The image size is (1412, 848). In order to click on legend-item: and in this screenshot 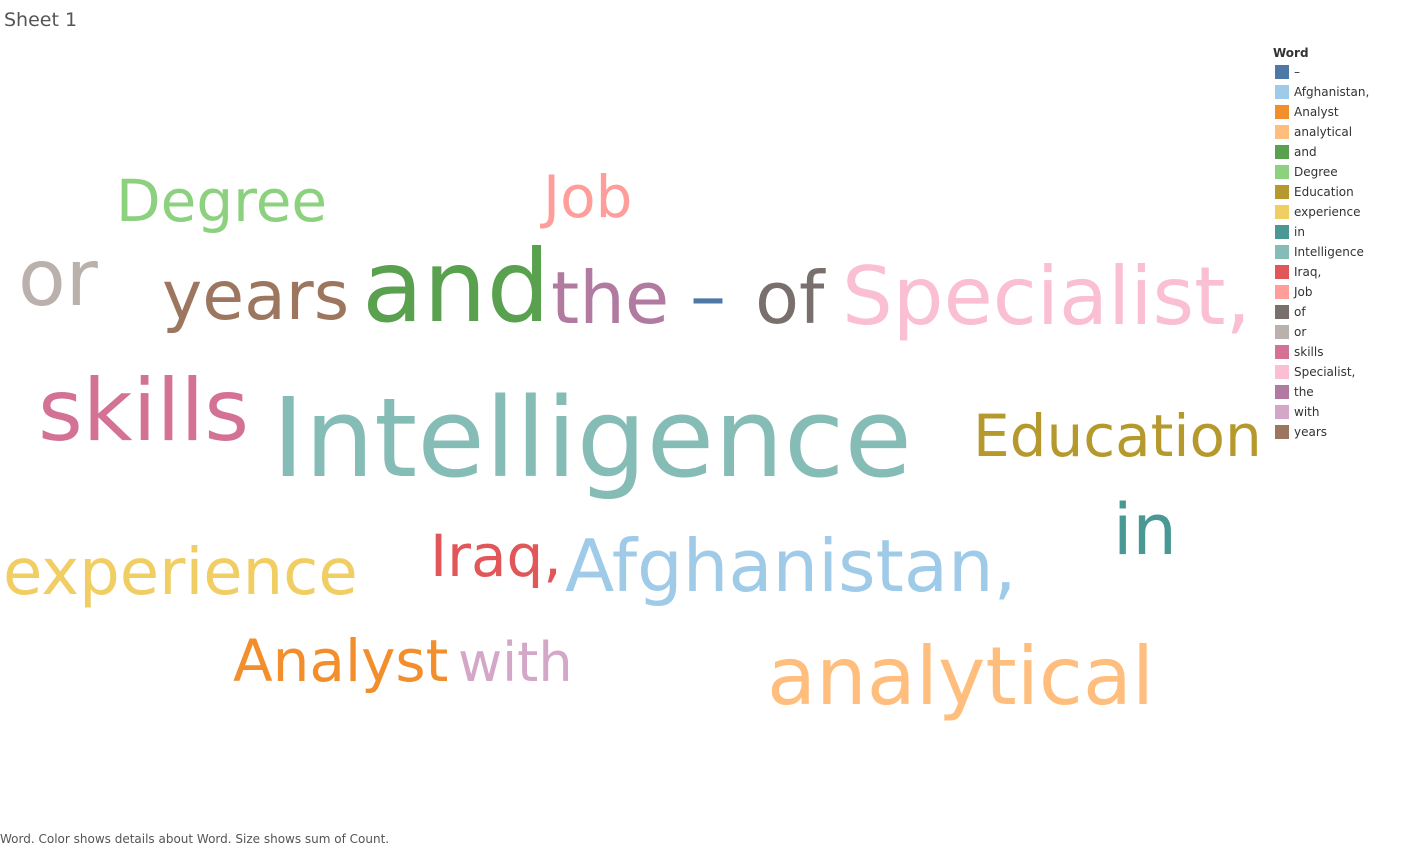, I will do `click(1340, 152)`.